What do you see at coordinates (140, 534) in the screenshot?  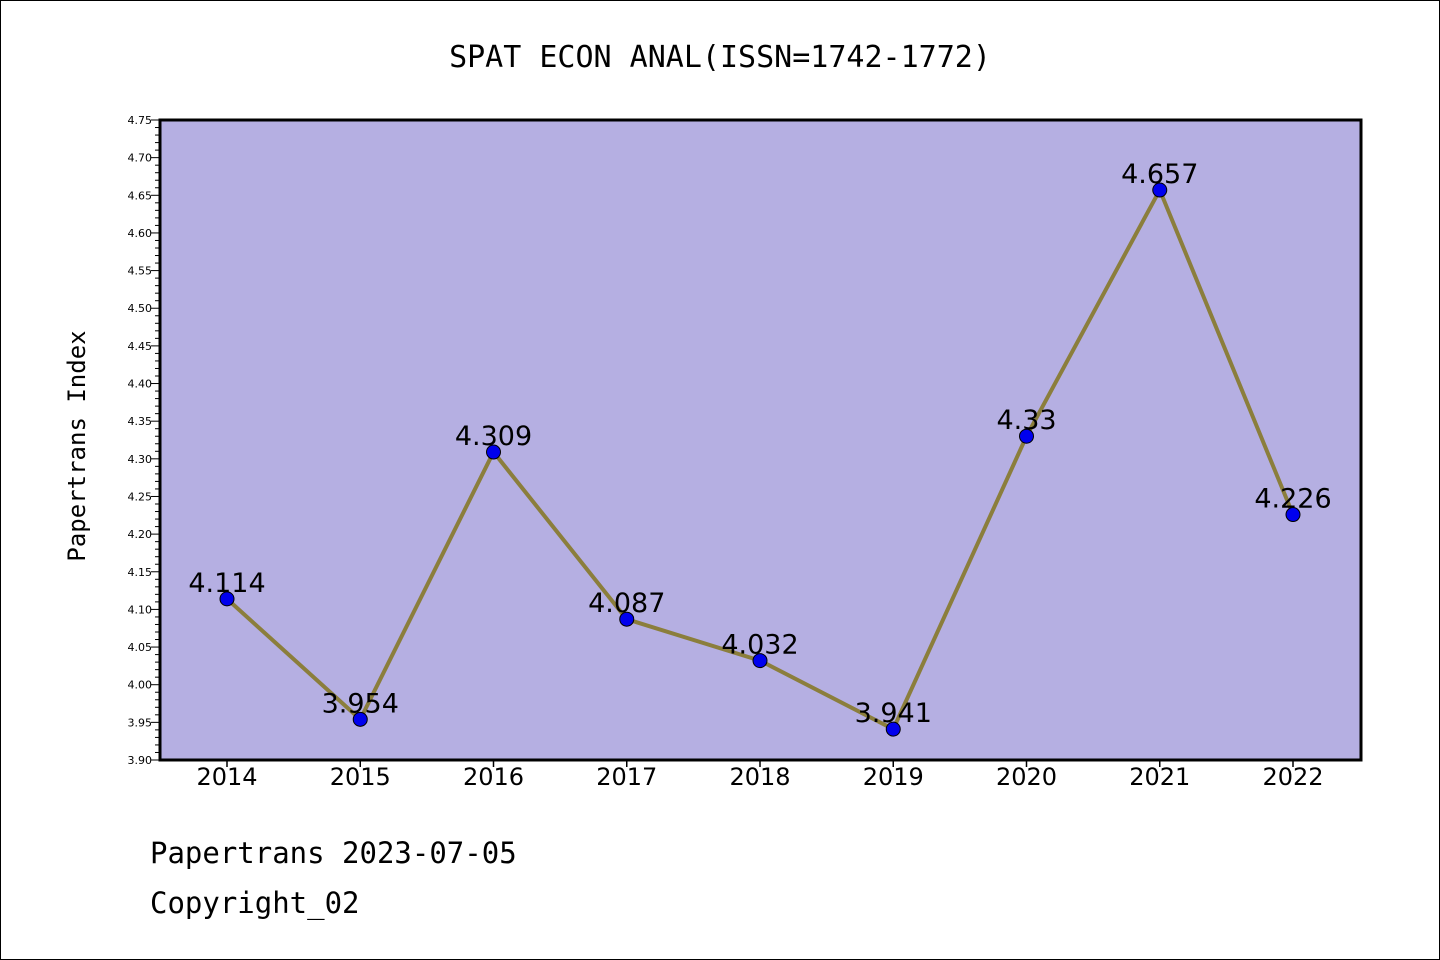 I see `y-tick-label: 4.20` at bounding box center [140, 534].